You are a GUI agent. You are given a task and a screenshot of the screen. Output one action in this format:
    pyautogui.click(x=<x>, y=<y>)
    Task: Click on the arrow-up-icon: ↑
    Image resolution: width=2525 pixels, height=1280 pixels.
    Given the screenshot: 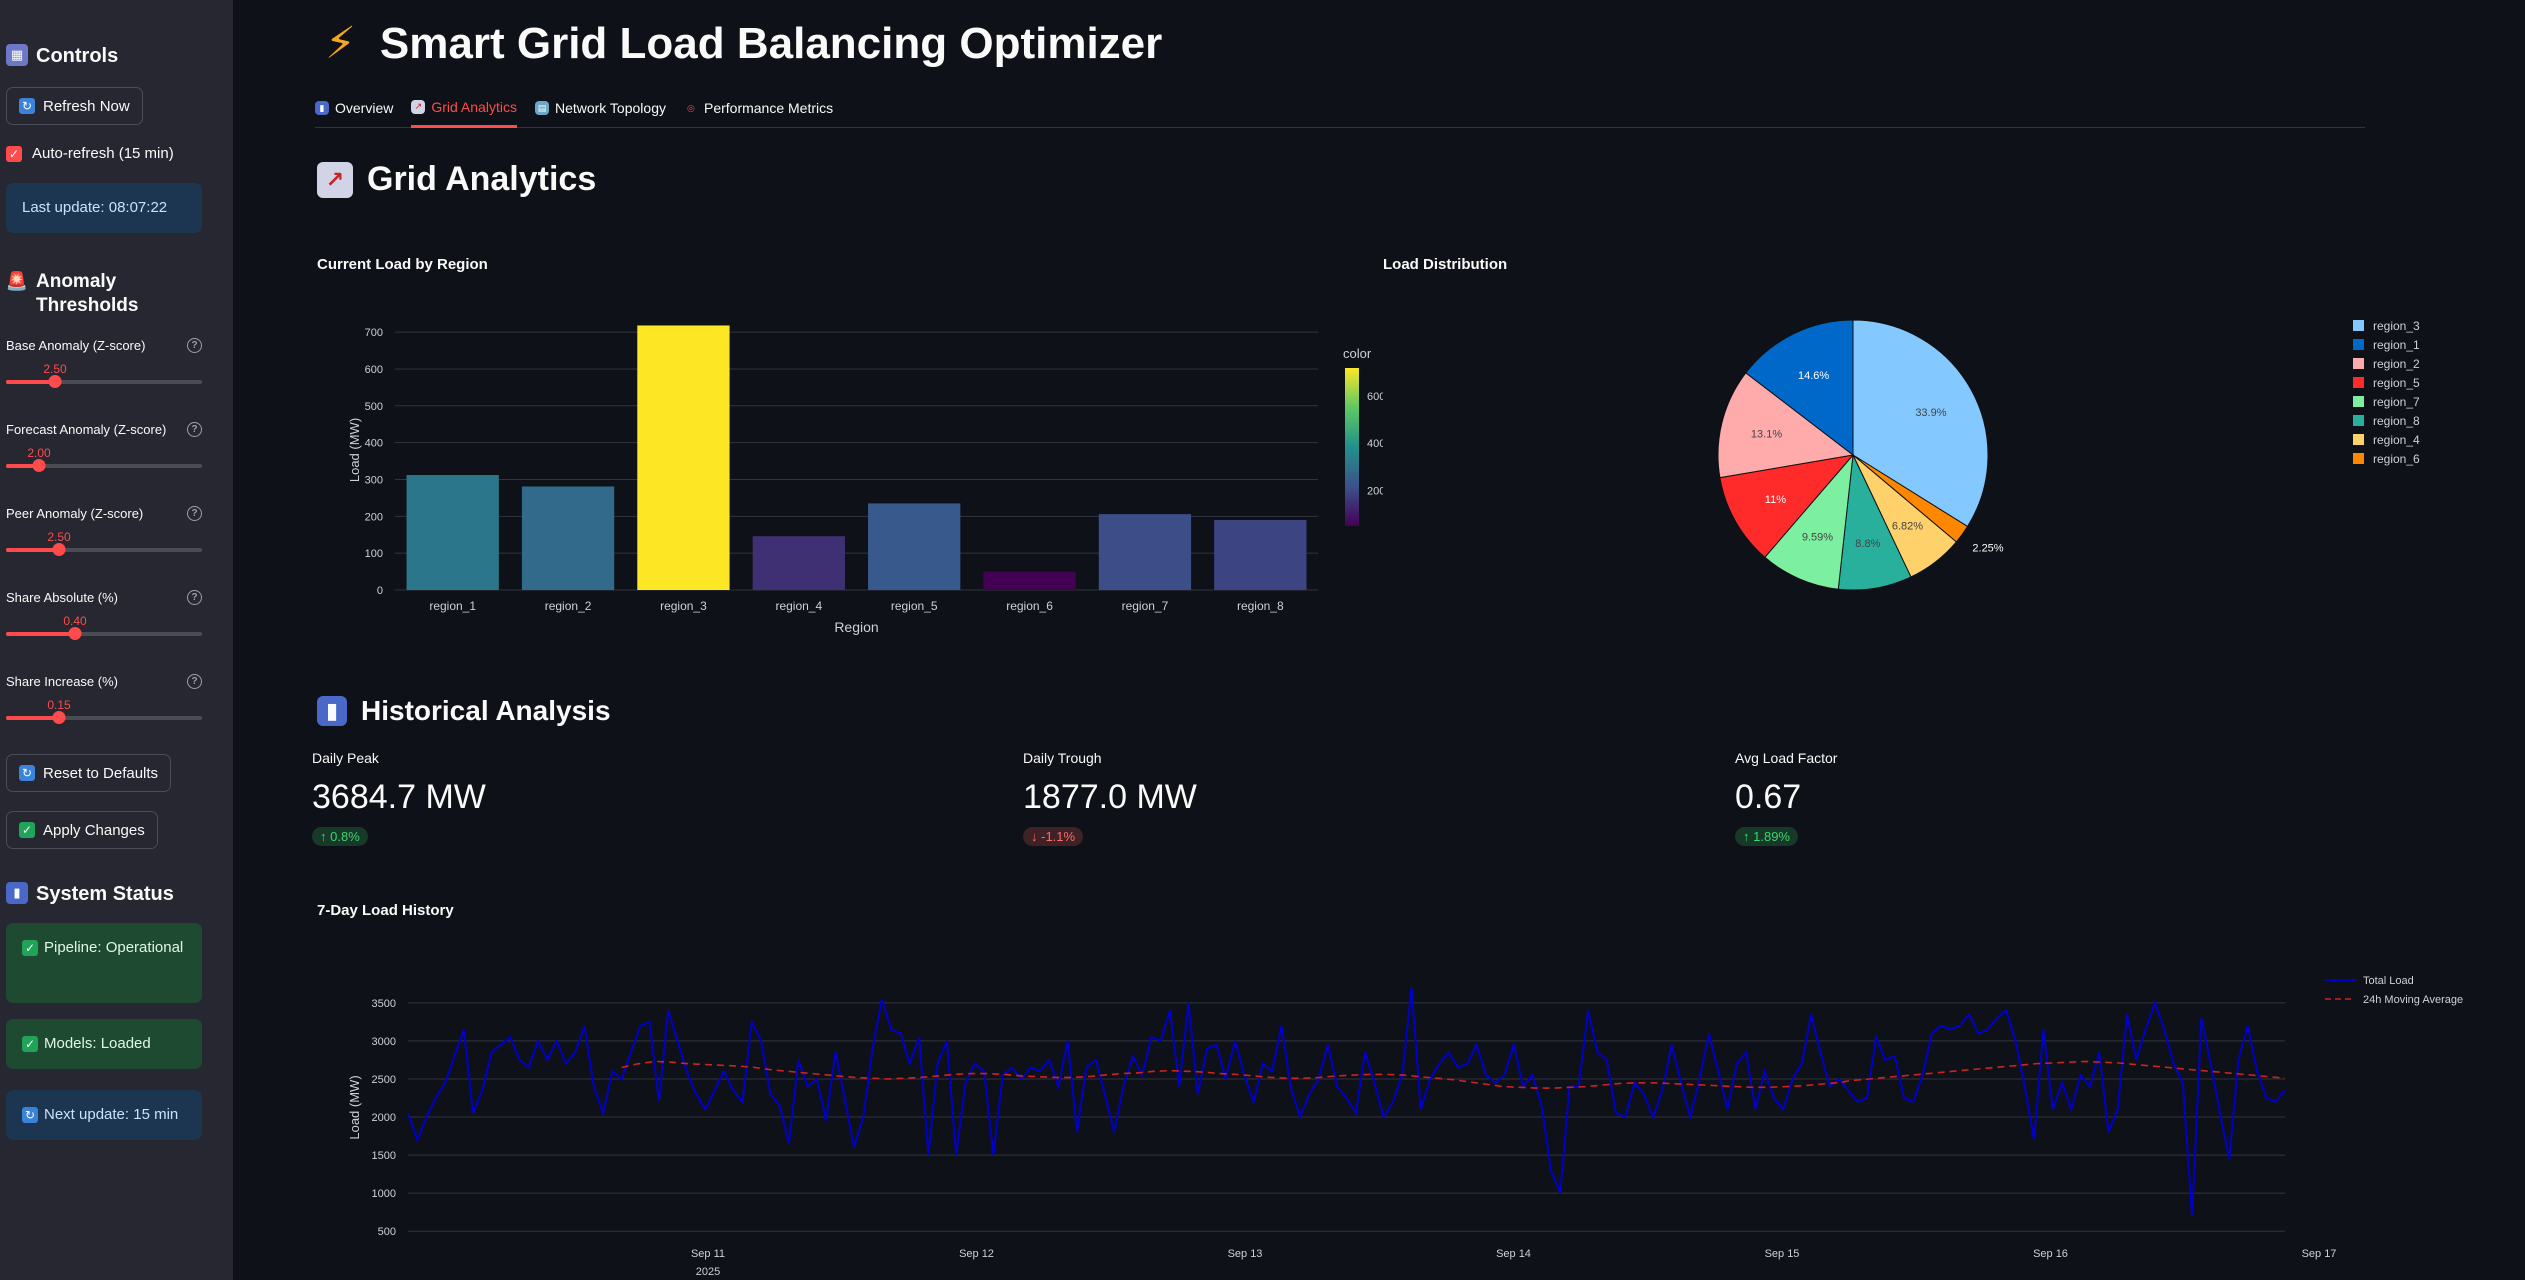 What is the action you would take?
    pyautogui.click(x=1748, y=836)
    